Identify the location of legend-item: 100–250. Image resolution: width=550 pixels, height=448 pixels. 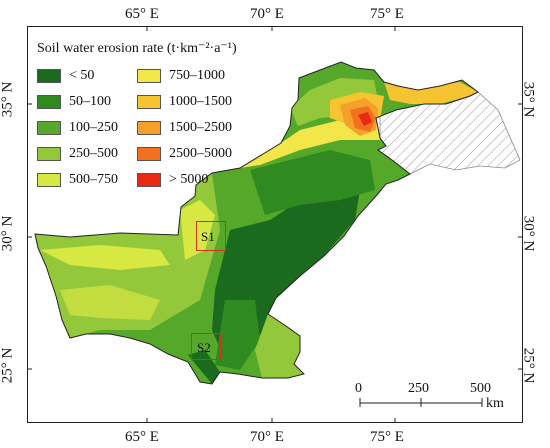
(77, 128).